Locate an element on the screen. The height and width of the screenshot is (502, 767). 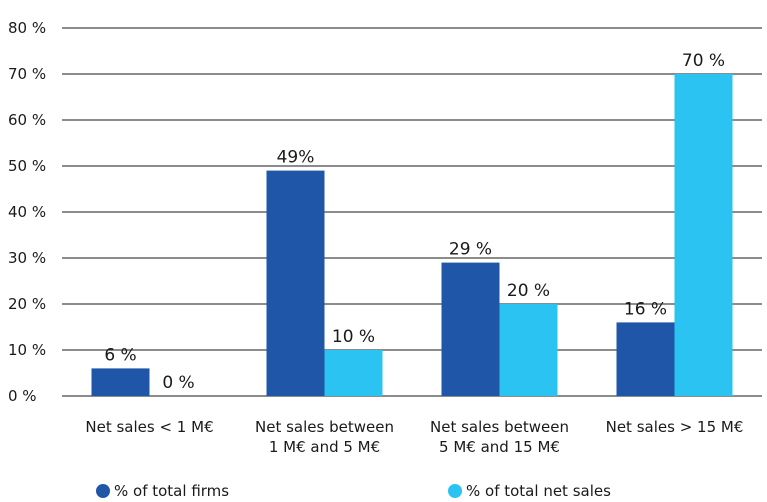
x-category-label: 5 M€ and 15 M€ is located at coordinates (499, 447).